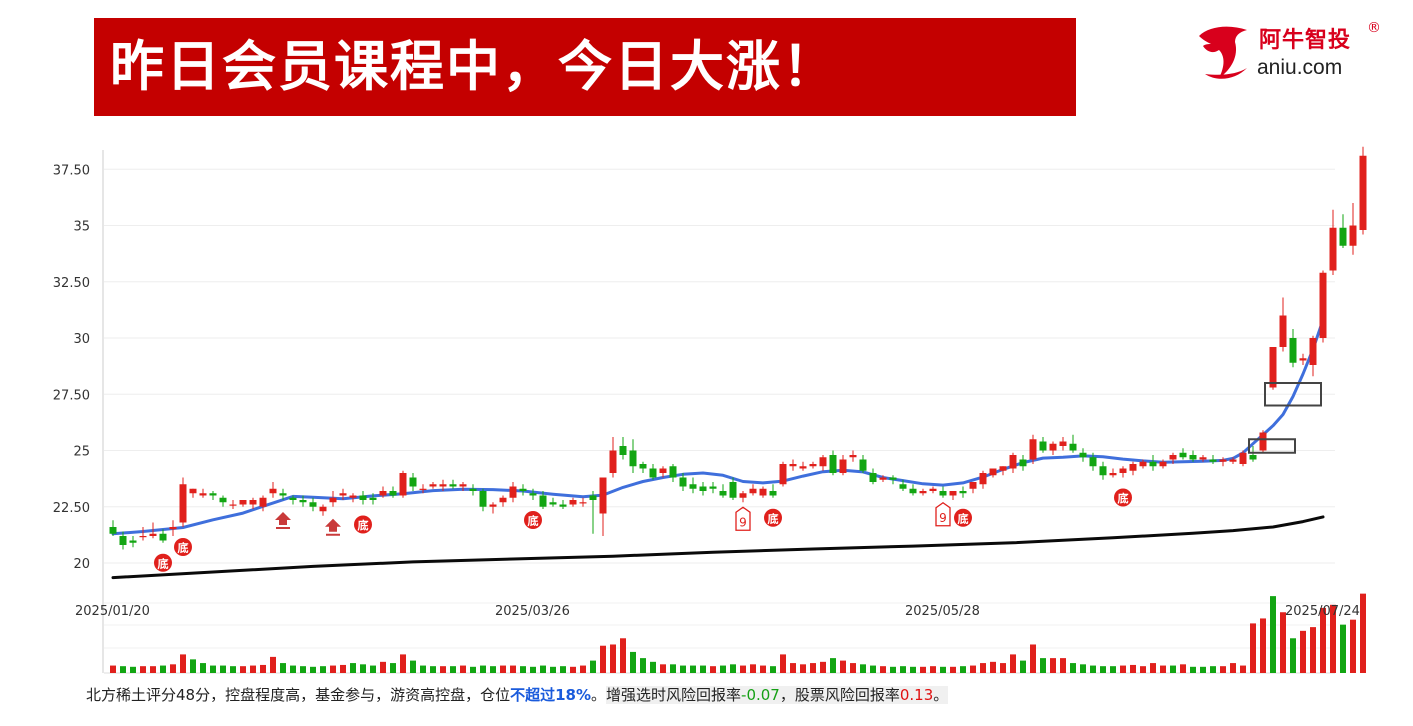 This screenshot has width=1413, height=726. I want to click on logo-registered-mark: ®, so click(1374, 28).